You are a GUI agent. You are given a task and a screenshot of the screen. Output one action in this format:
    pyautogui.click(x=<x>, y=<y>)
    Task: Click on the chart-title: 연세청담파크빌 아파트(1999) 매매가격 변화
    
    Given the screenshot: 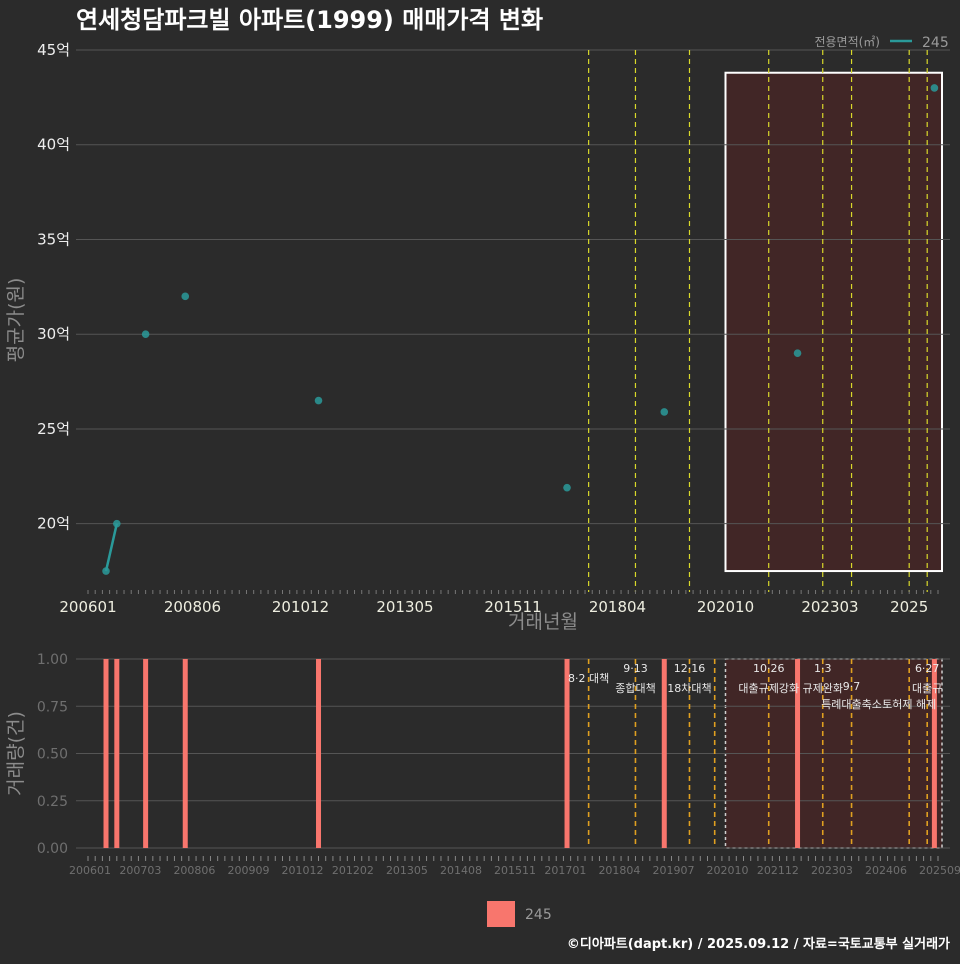 What is the action you would take?
    pyautogui.click(x=309, y=20)
    